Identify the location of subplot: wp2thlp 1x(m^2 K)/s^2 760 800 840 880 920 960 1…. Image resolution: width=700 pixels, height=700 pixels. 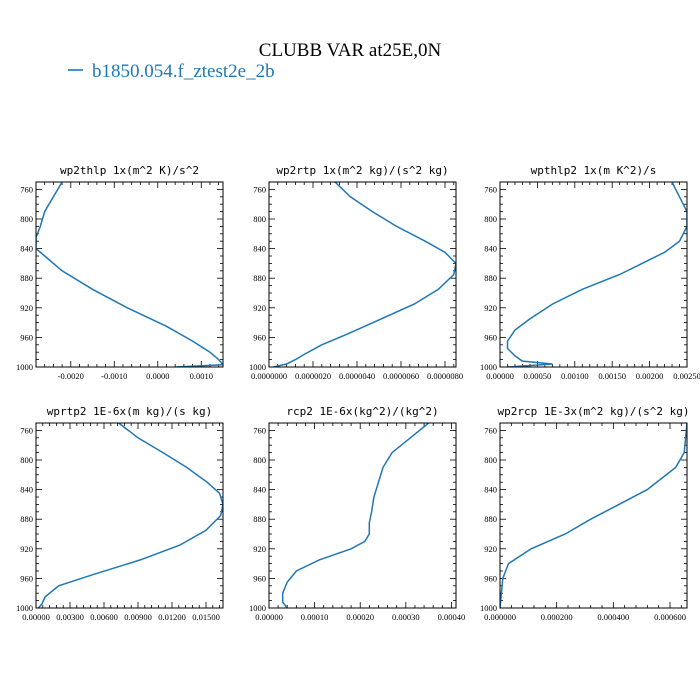
(120, 272).